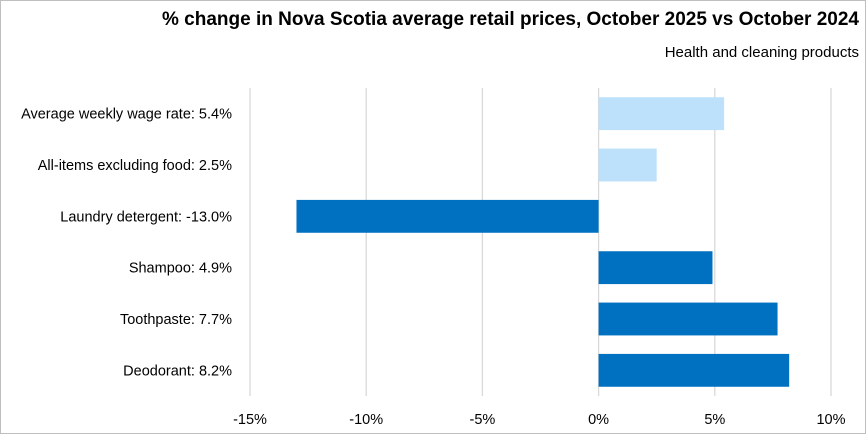 The width and height of the screenshot is (866, 434). I want to click on x-tick-label: 0%, so click(598, 420).